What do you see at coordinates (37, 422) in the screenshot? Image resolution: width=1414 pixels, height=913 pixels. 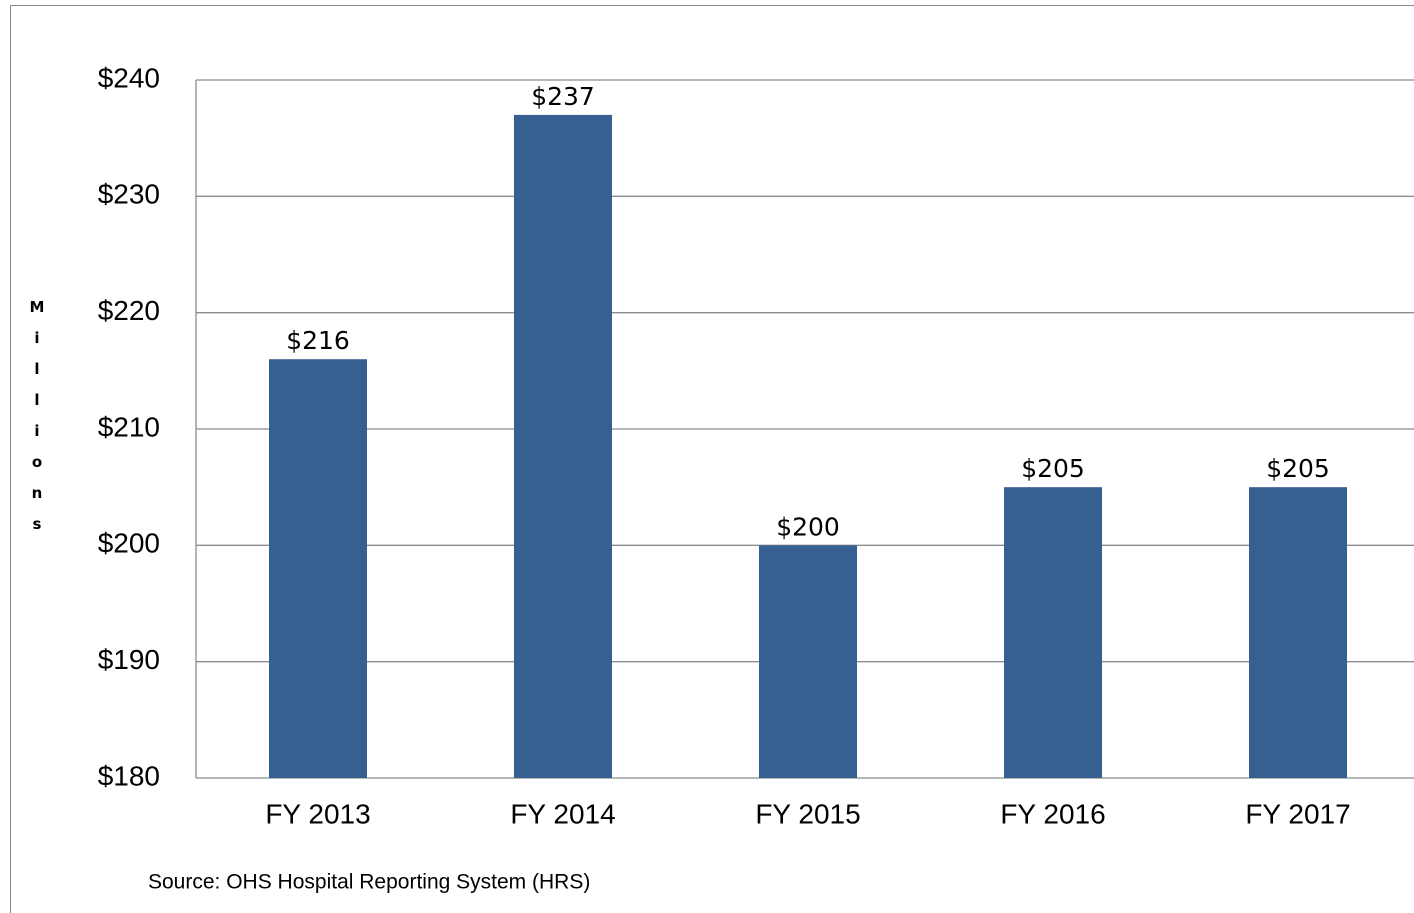 I see `y-axis-label: Millions` at bounding box center [37, 422].